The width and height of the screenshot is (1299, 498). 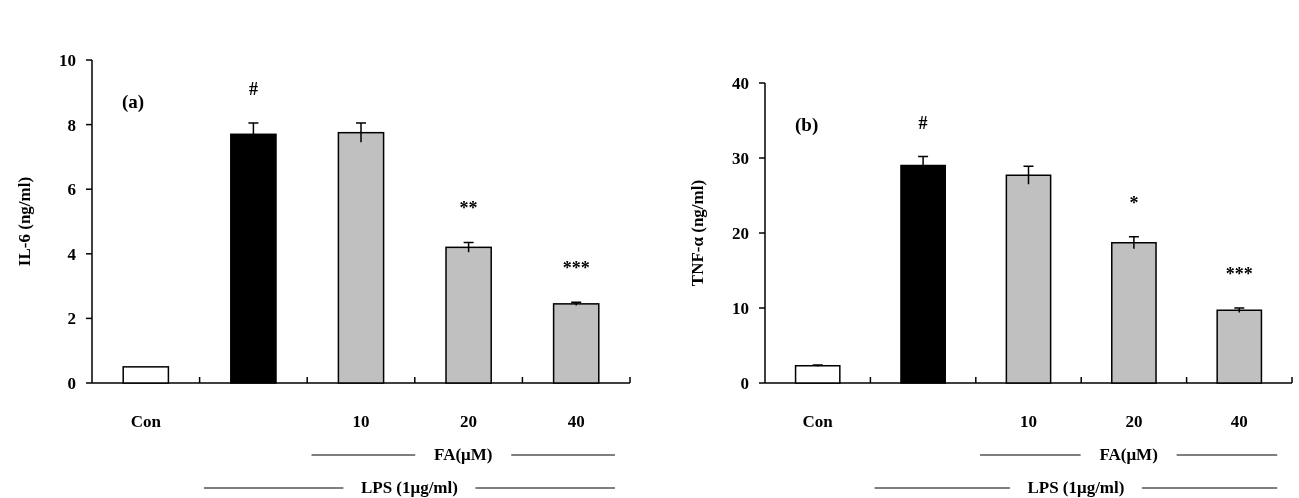 I want to click on y-tick-label: 2, so click(x=71, y=319).